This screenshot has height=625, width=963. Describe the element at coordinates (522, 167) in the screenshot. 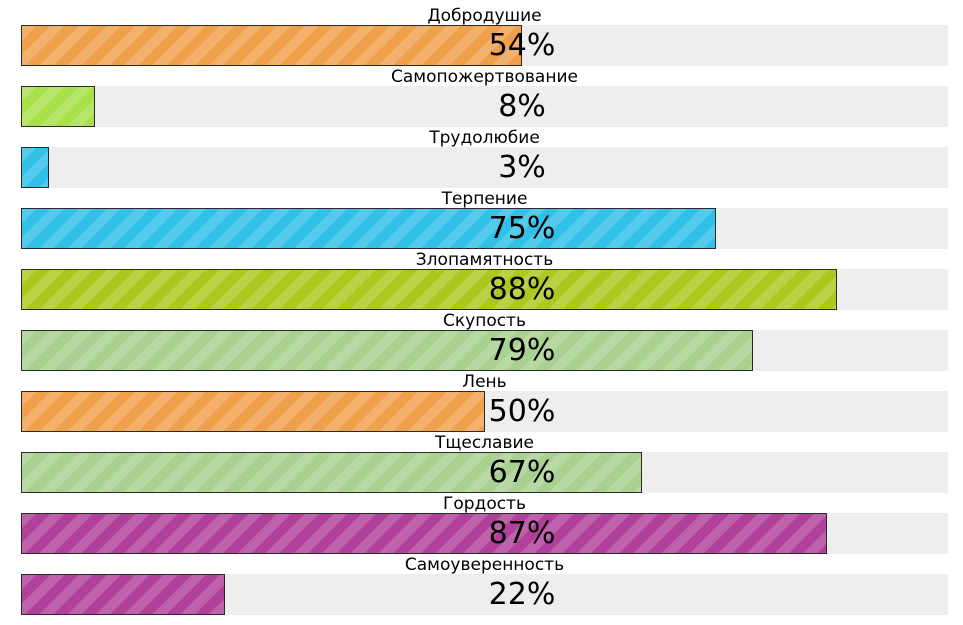

I see `value-label: 3%` at that location.